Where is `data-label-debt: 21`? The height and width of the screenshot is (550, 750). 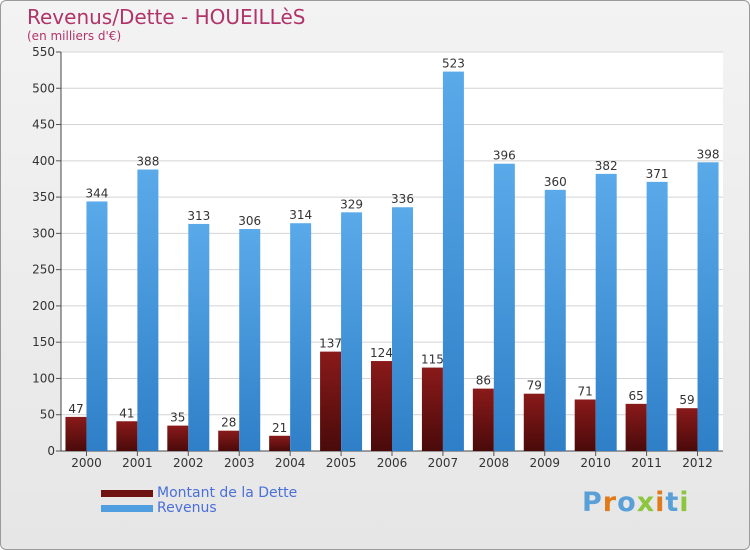
data-label-debt: 21 is located at coordinates (279, 428).